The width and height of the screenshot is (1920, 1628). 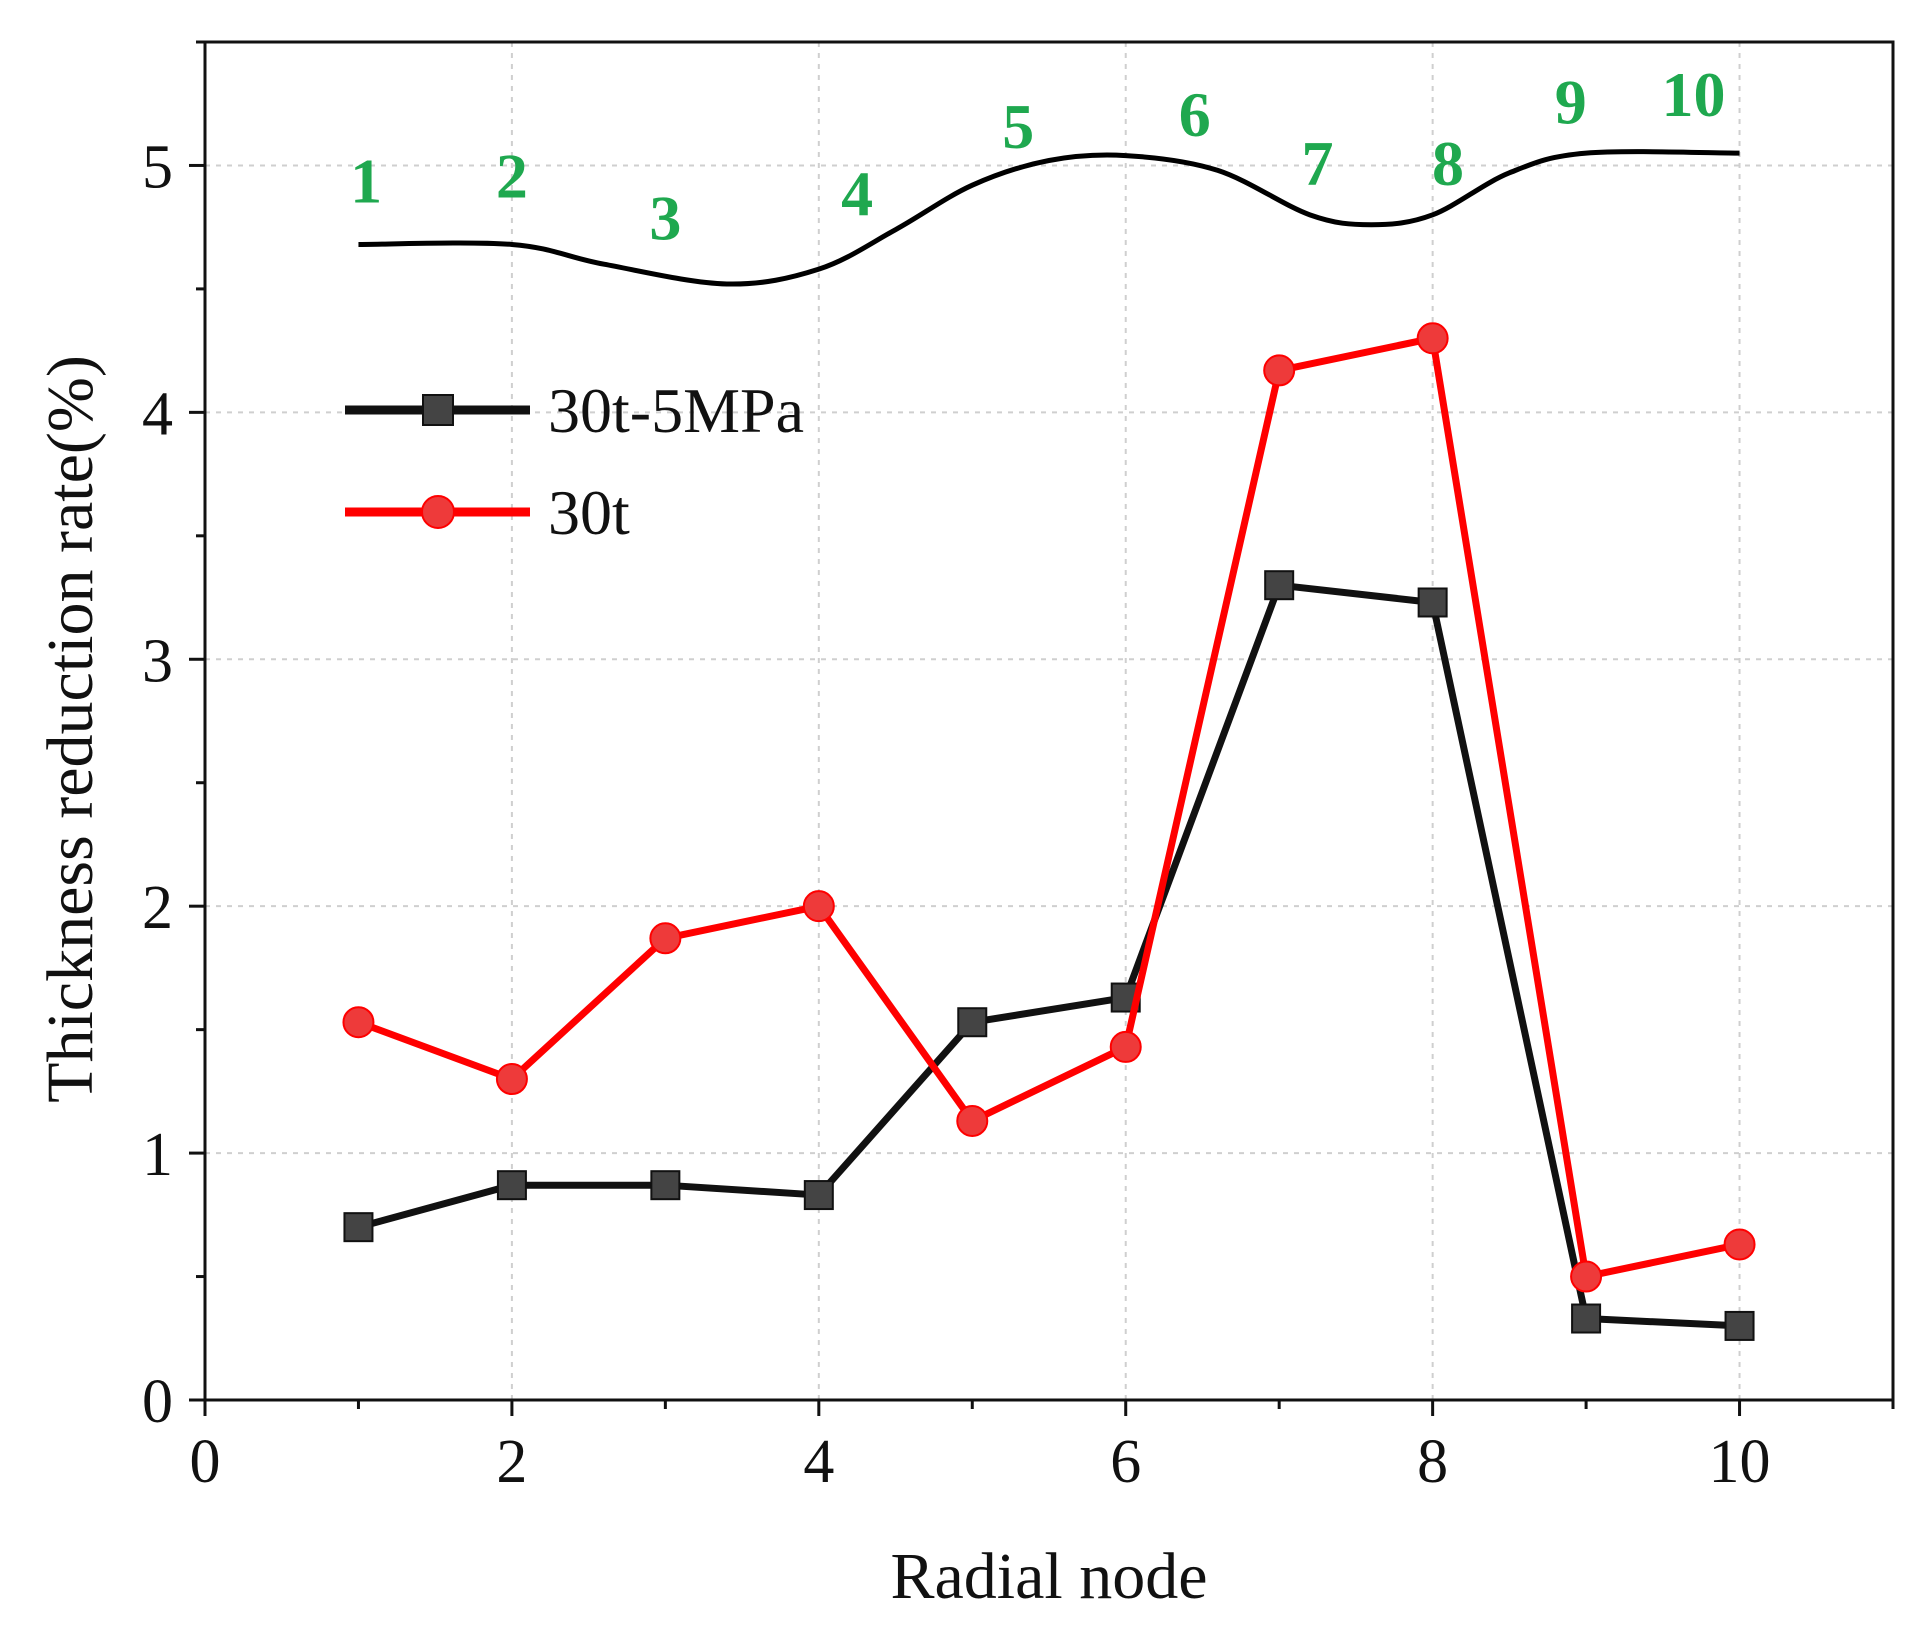 What do you see at coordinates (157, 661) in the screenshot?
I see `y-tick-label: 3` at bounding box center [157, 661].